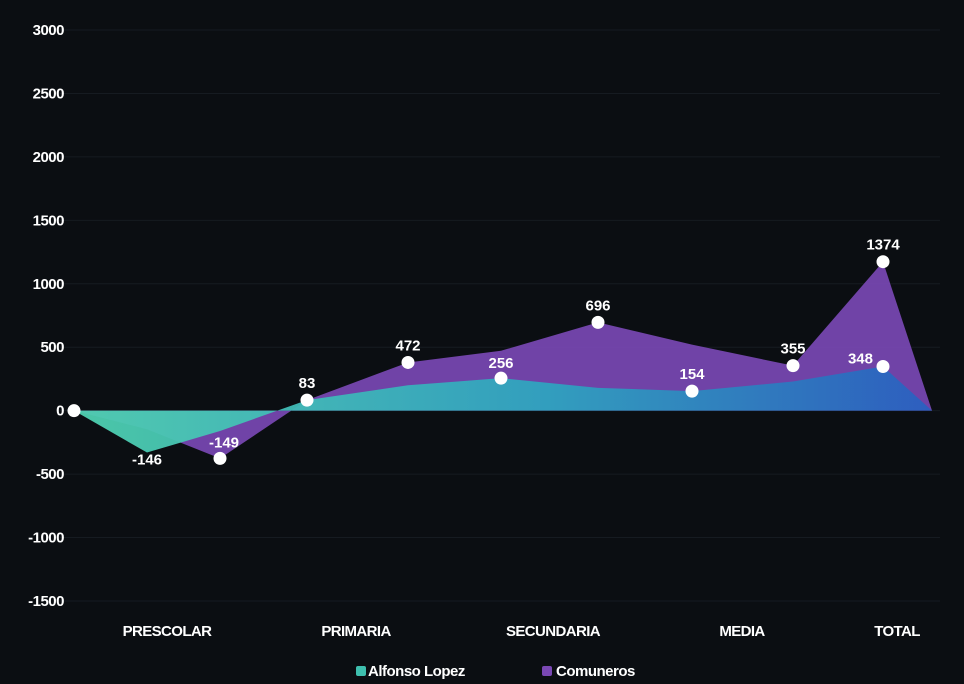 The height and width of the screenshot is (684, 964). What do you see at coordinates (897, 631) in the screenshot?
I see `x-category-label: TOTAL` at bounding box center [897, 631].